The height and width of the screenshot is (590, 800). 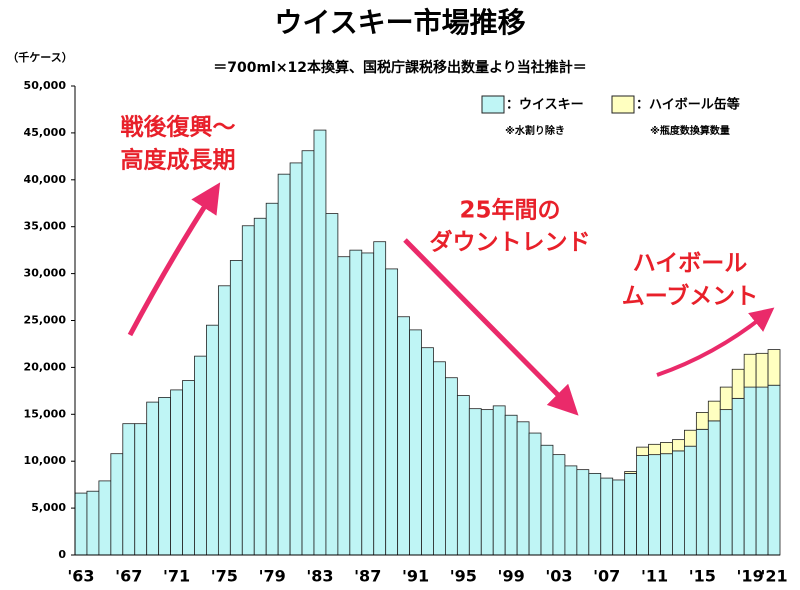 I want to click on x-tick-label: '15, so click(x=702, y=576).